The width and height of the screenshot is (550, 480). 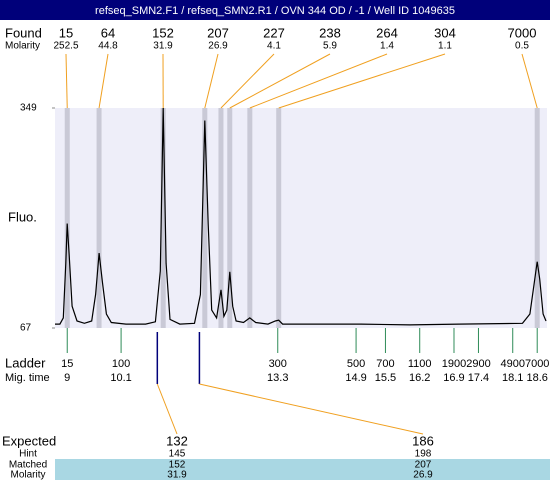 I want to click on mig-time: 9, so click(x=67, y=378).